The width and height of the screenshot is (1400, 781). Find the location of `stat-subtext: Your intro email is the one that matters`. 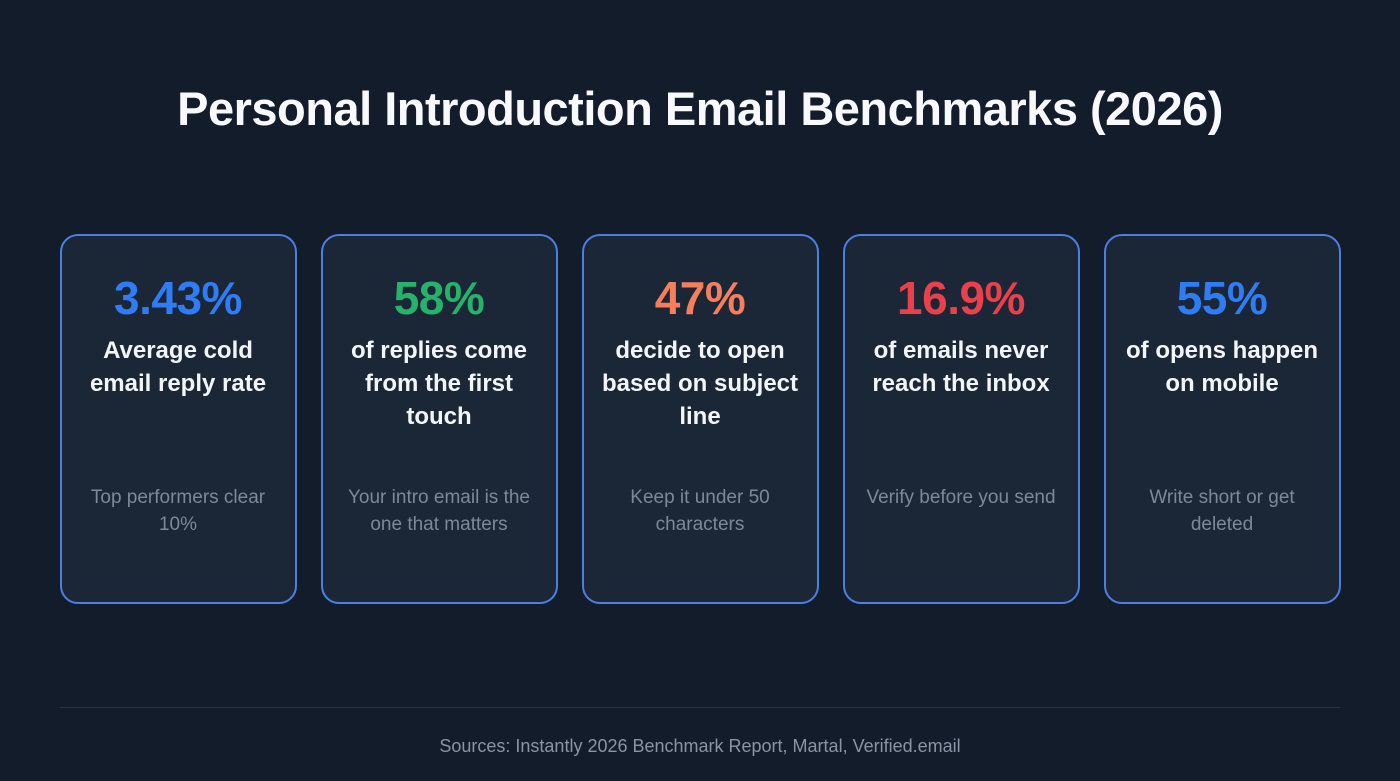

stat-subtext: Your intro email is the one that matters is located at coordinates (438, 511).